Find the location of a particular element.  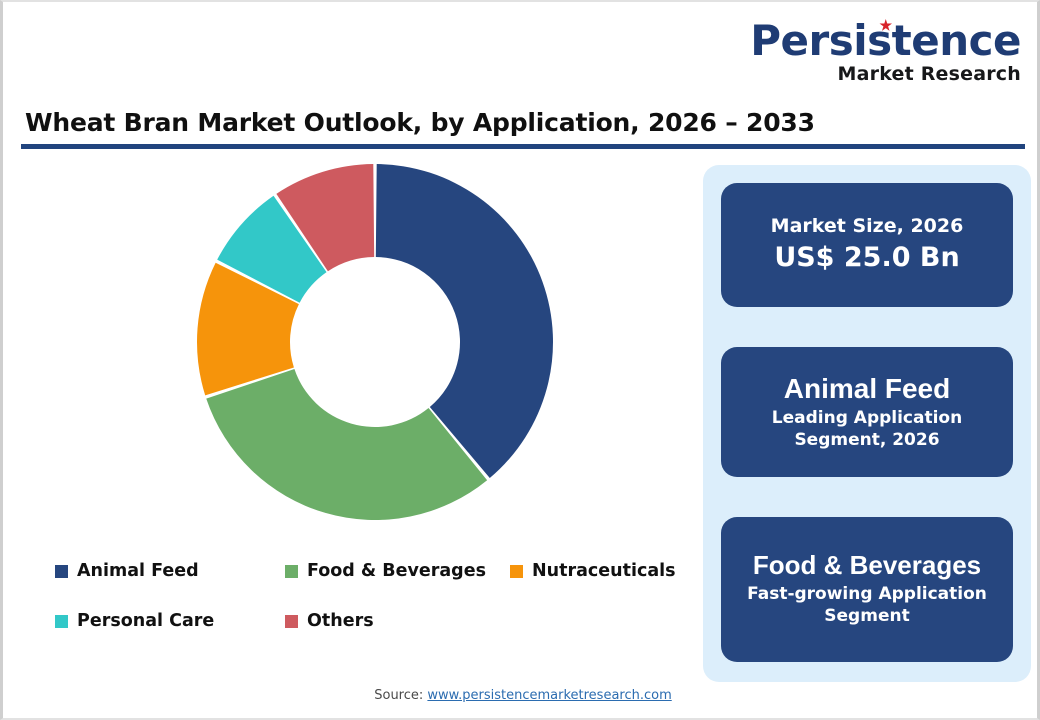

legend-item-label: Nutraceuticals is located at coordinates (604, 571).